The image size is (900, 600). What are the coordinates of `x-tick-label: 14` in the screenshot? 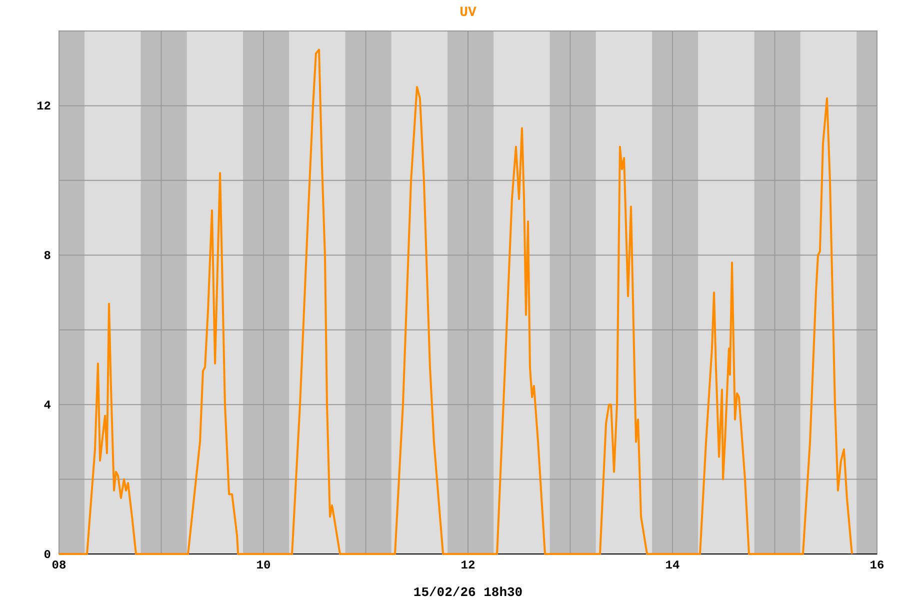 It's located at (672, 565).